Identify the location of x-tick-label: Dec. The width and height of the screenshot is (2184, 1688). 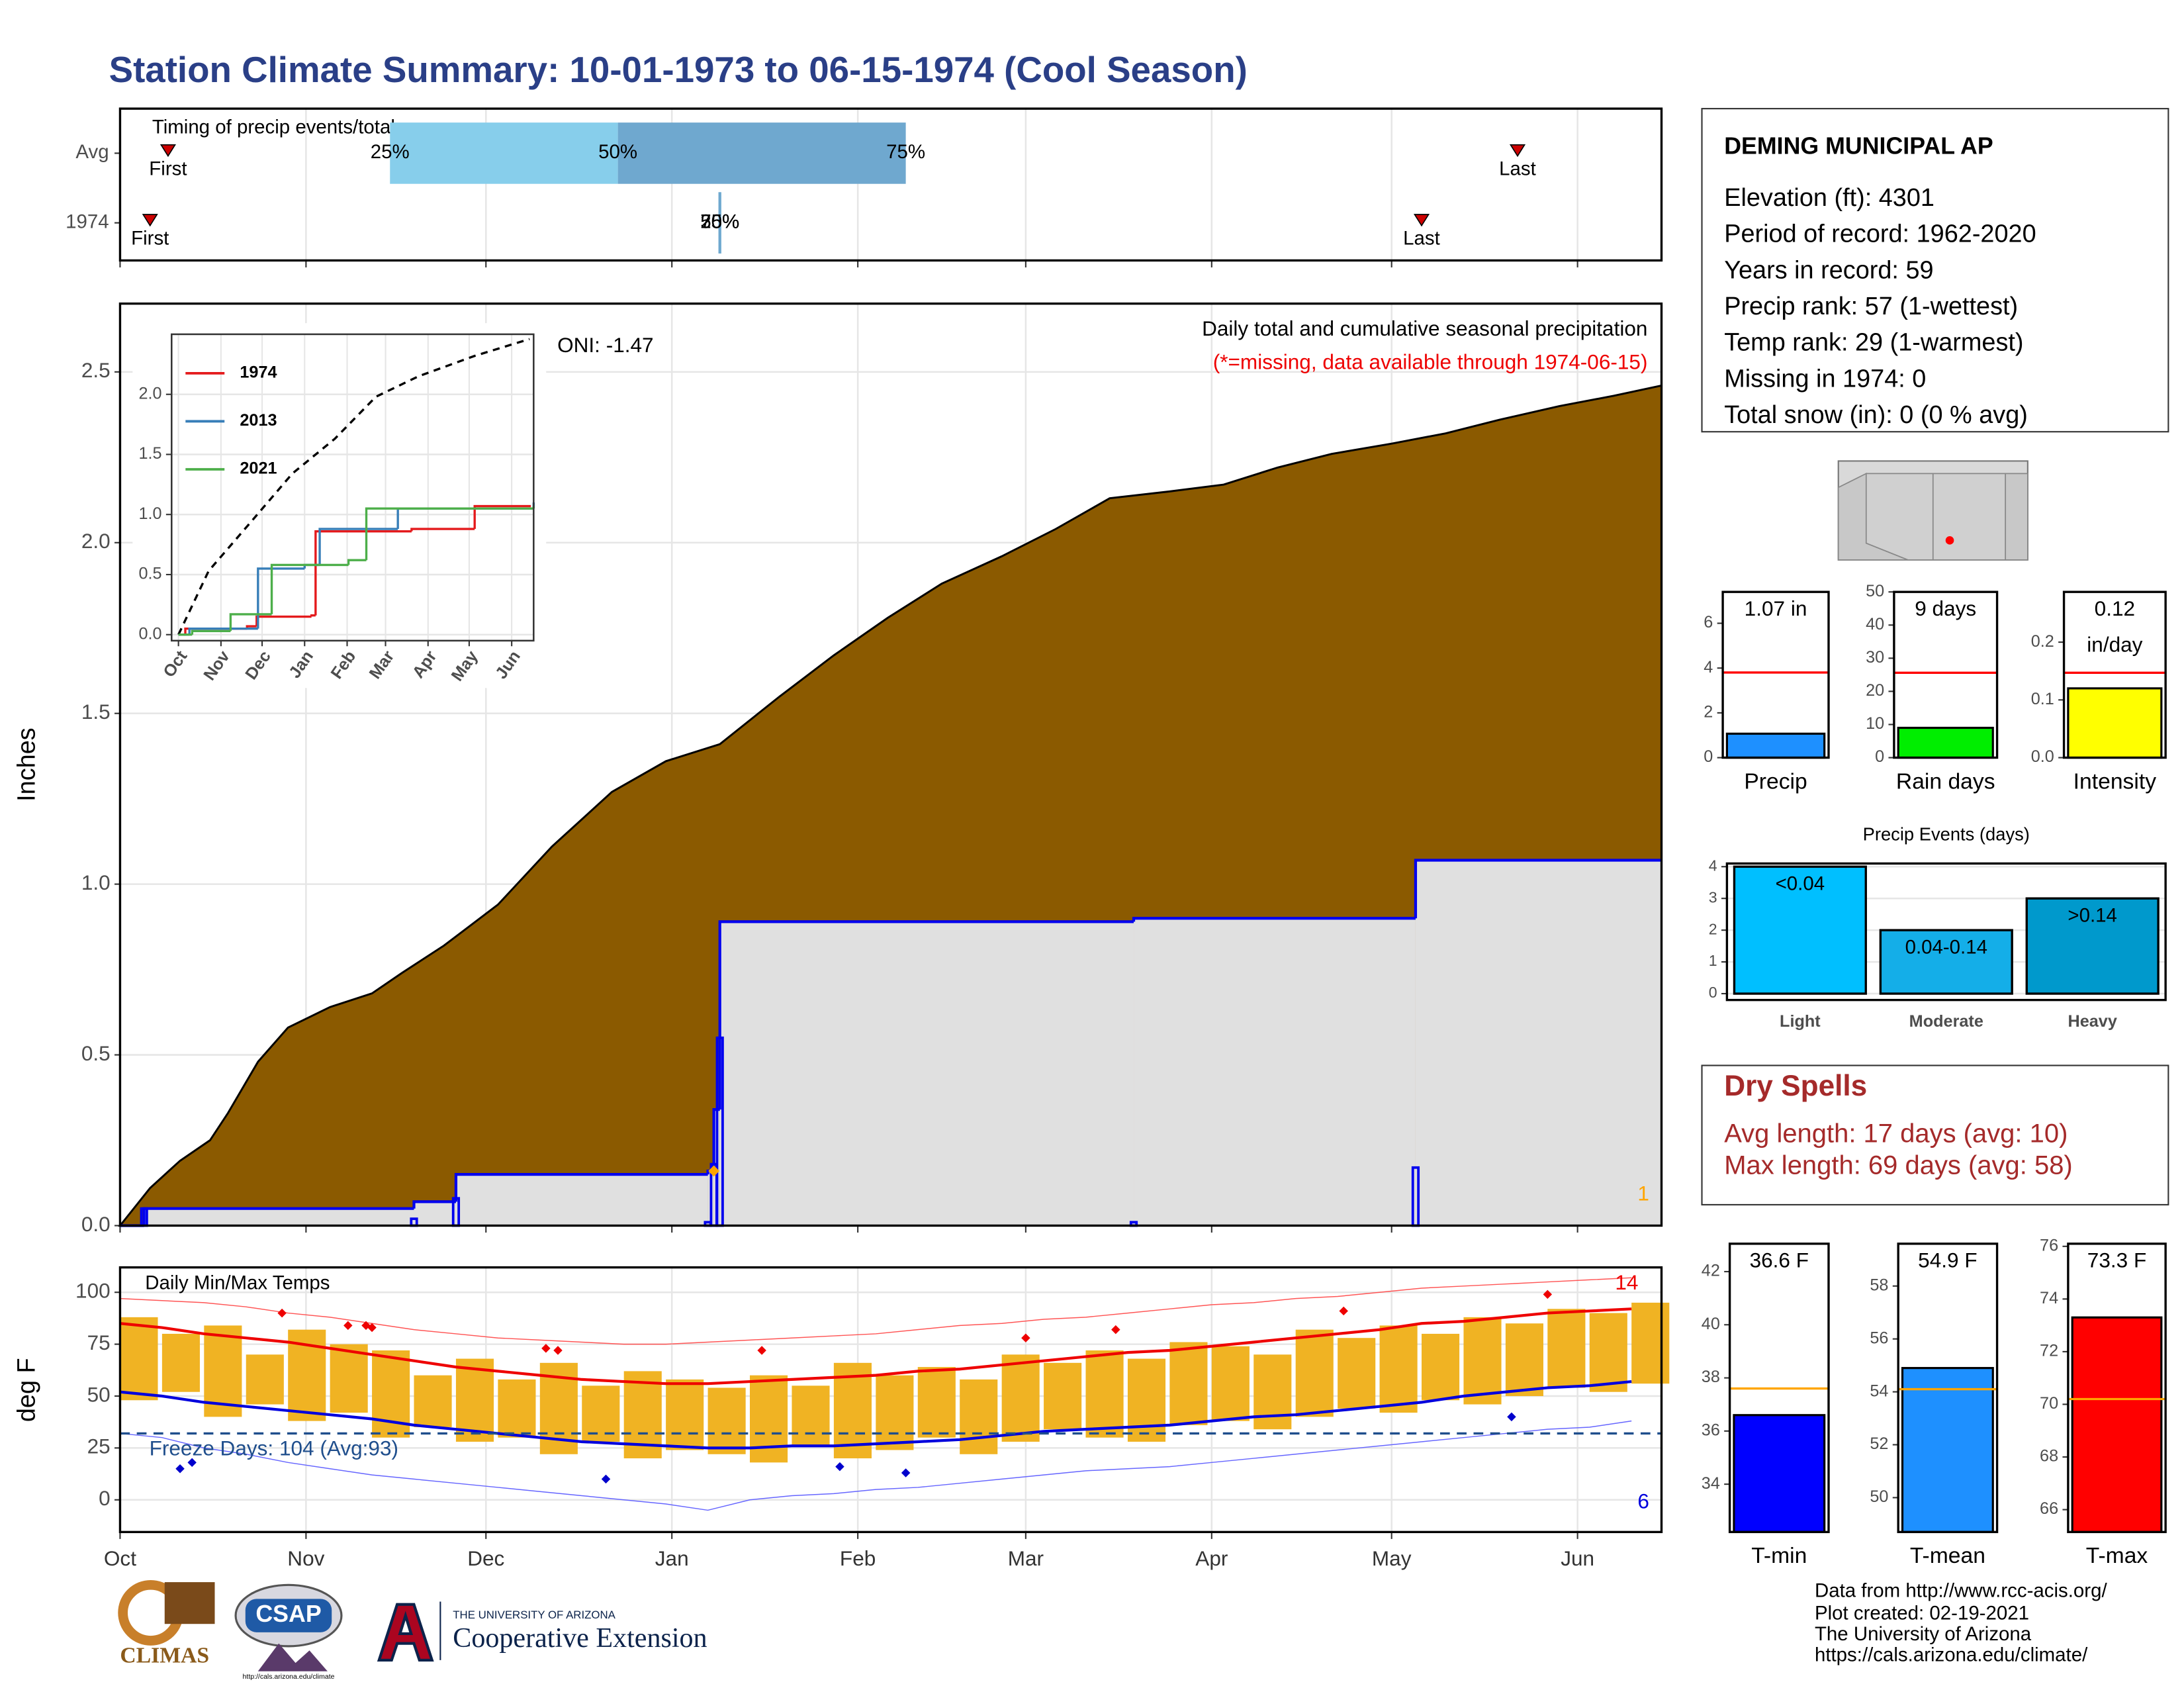
(486, 1558).